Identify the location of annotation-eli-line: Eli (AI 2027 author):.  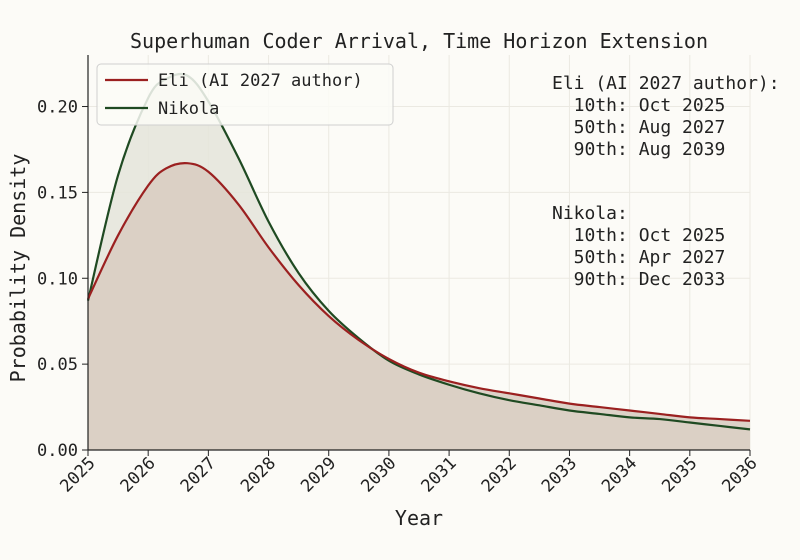
(666, 83).